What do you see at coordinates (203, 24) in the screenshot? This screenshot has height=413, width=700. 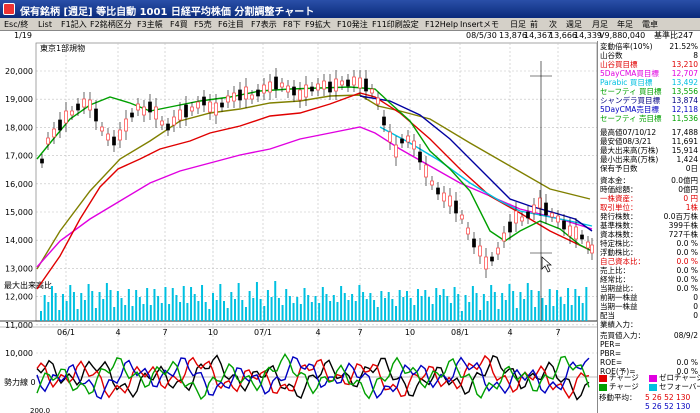 I see `toolbar-button-6: F5売` at bounding box center [203, 24].